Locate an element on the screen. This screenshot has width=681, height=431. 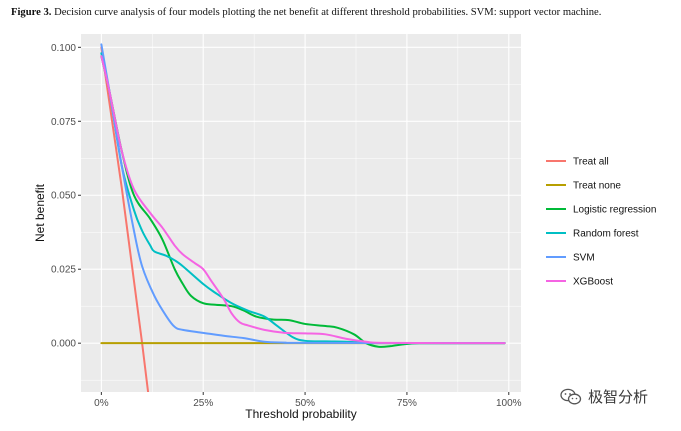
legend-label-logistic-regression: Logistic regression is located at coordinates (614, 210).